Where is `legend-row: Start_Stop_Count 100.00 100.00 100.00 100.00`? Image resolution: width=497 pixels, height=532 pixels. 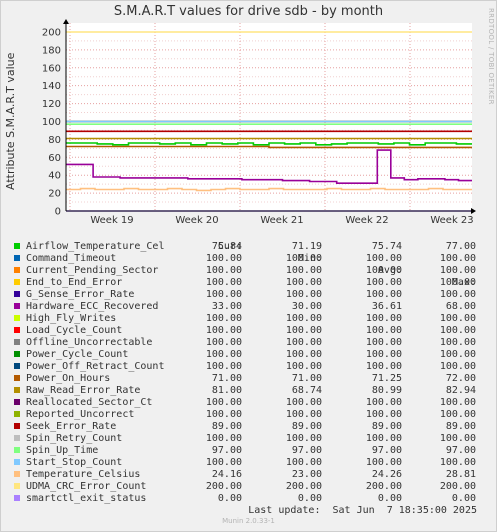 legend-row: Start_Stop_Count 100.00 100.00 100.00 100.00 is located at coordinates (248, 463).